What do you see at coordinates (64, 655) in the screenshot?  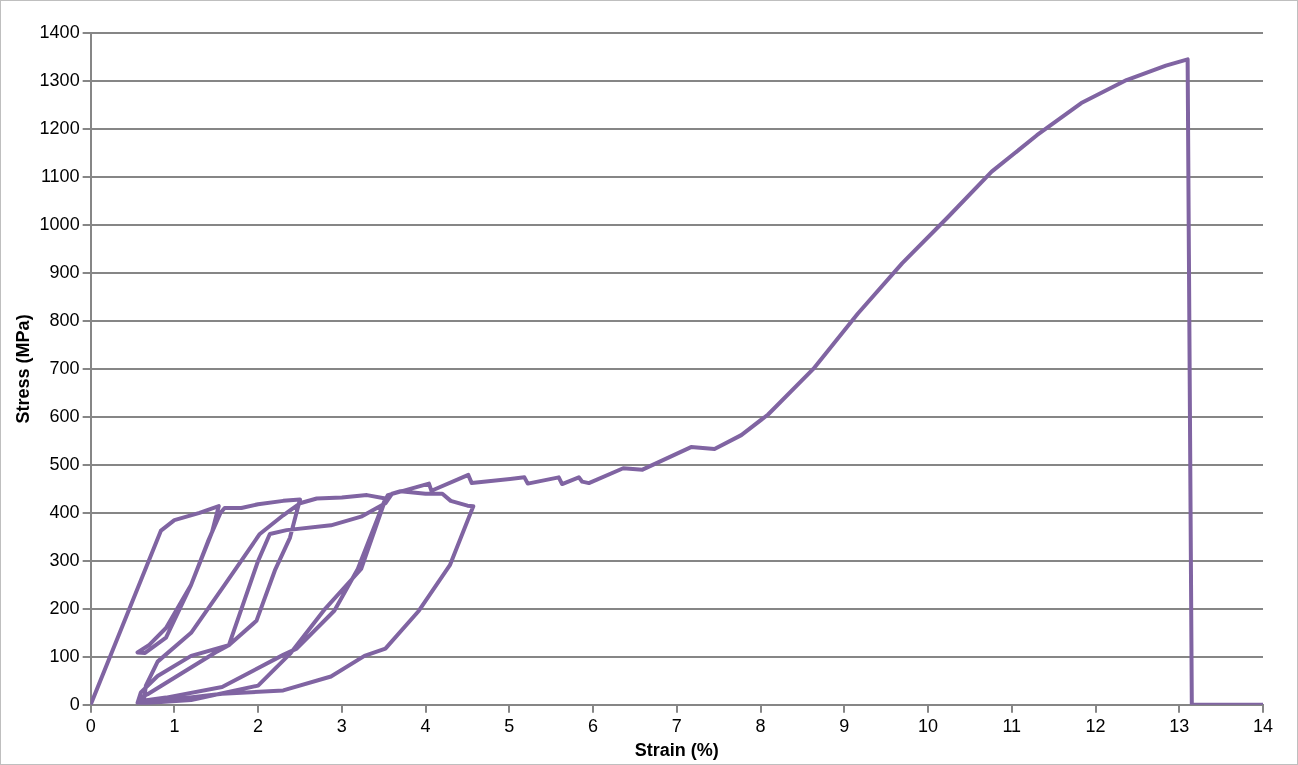 I see `y-tick-label: 100` at bounding box center [64, 655].